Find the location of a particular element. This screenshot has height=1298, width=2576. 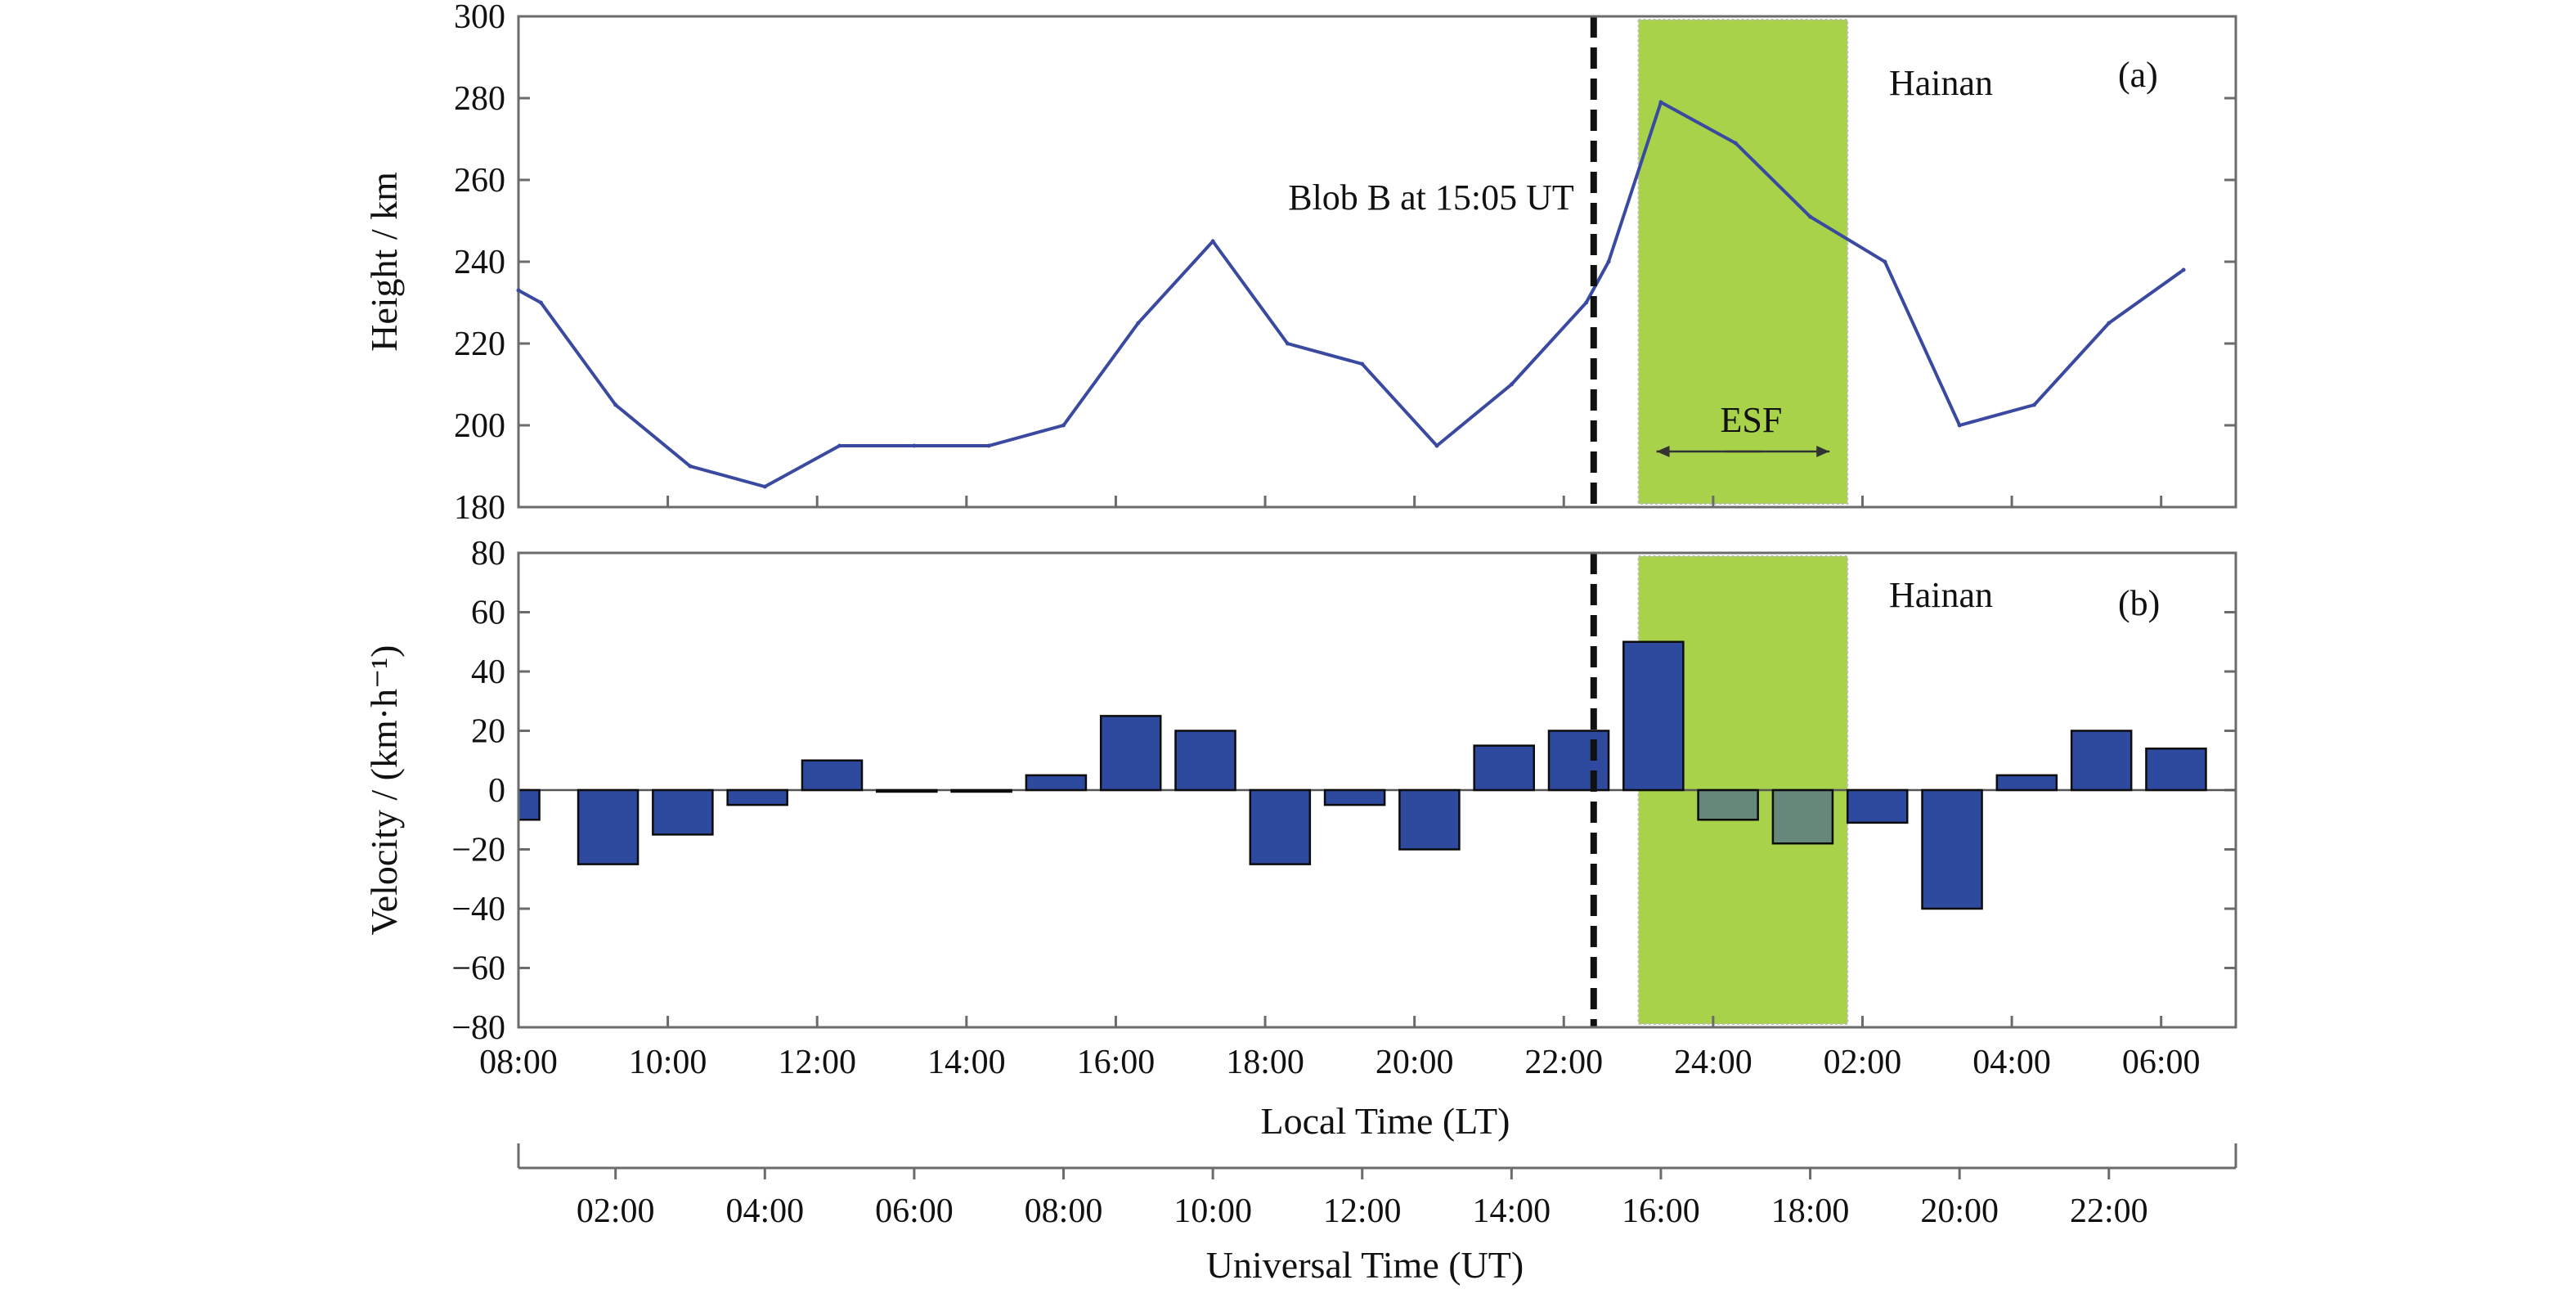

ut-tick-label: 08:00 is located at coordinates (1064, 1211).